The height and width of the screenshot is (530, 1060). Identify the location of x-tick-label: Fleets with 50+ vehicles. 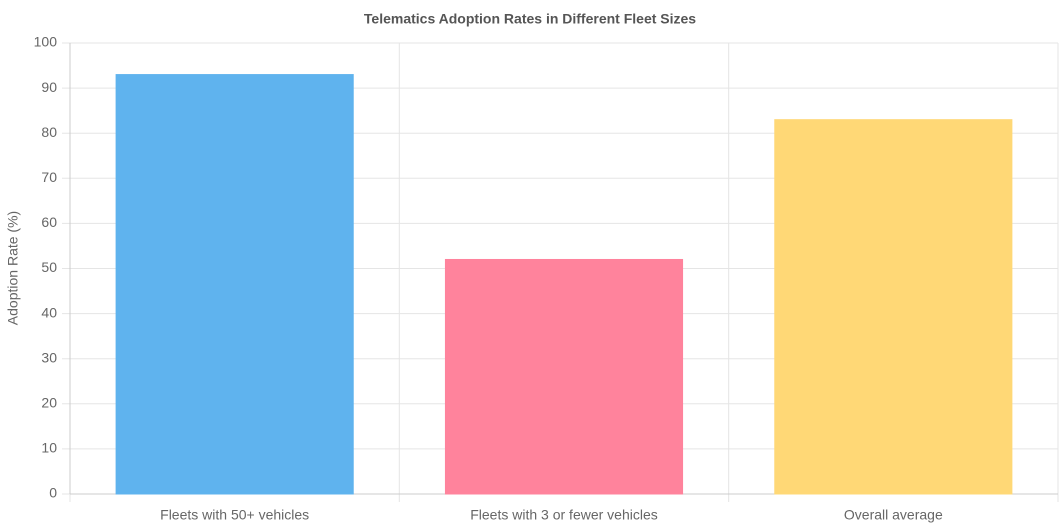
(234, 515).